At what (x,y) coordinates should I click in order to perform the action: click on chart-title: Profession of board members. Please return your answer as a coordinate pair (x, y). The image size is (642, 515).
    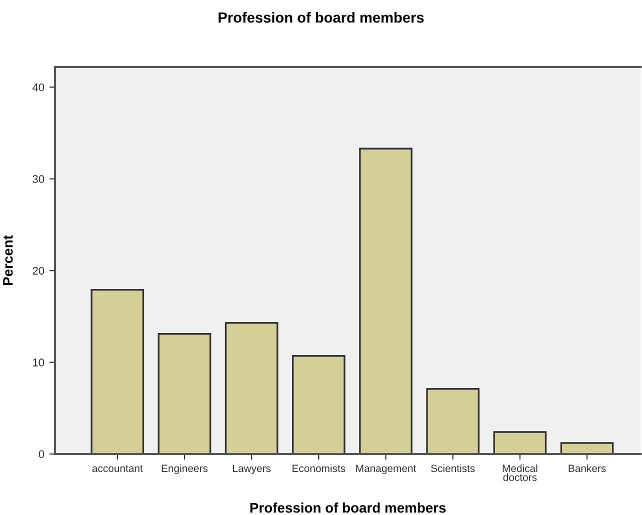
    Looking at the image, I should click on (321, 17).